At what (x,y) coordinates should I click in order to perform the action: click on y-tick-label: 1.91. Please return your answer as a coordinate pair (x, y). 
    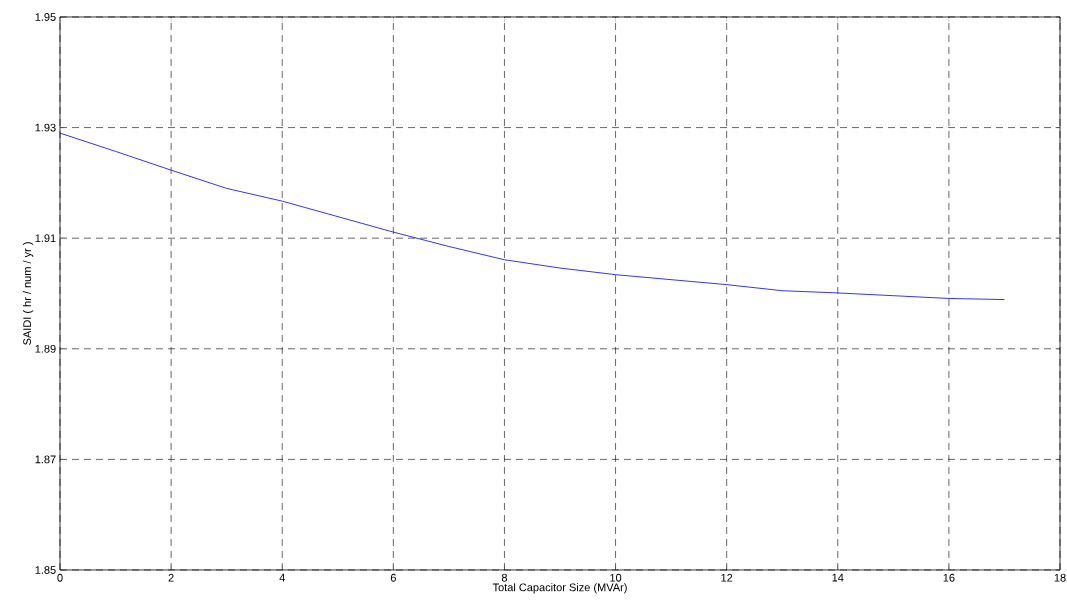
    Looking at the image, I should click on (45, 238).